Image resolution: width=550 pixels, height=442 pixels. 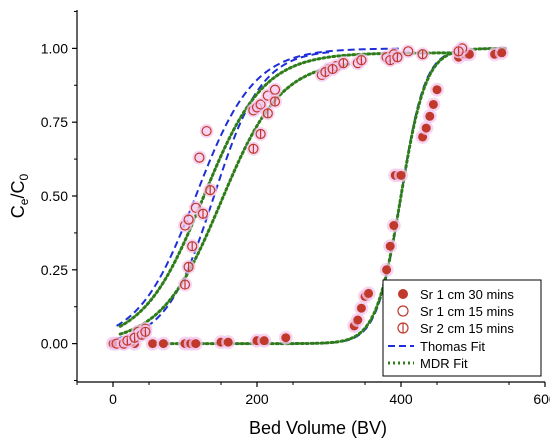 I want to click on y-axis-label-sub2: 0, so click(x=24, y=177).